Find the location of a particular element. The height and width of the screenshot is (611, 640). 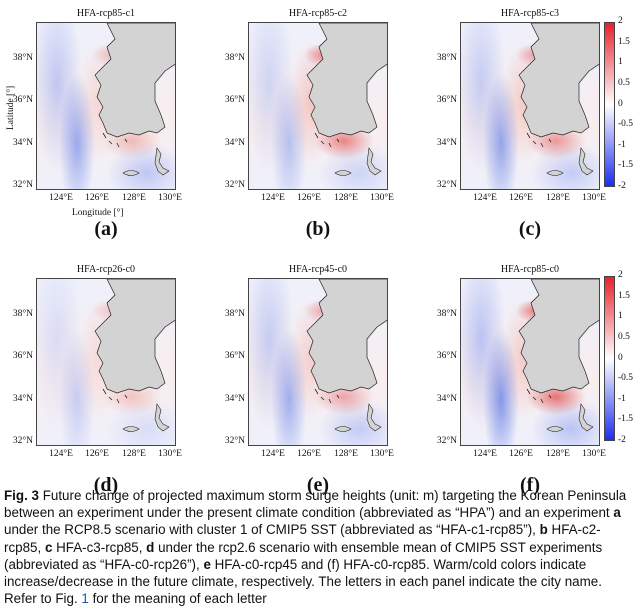

panel-letter: (b) is located at coordinates (318, 229).